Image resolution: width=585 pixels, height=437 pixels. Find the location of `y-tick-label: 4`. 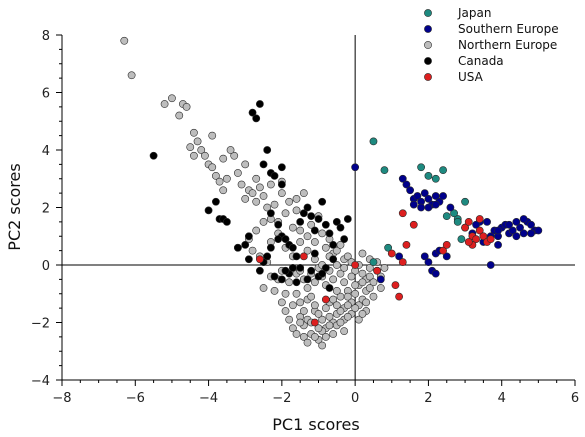

y-tick-label: 4 is located at coordinates (46, 151).